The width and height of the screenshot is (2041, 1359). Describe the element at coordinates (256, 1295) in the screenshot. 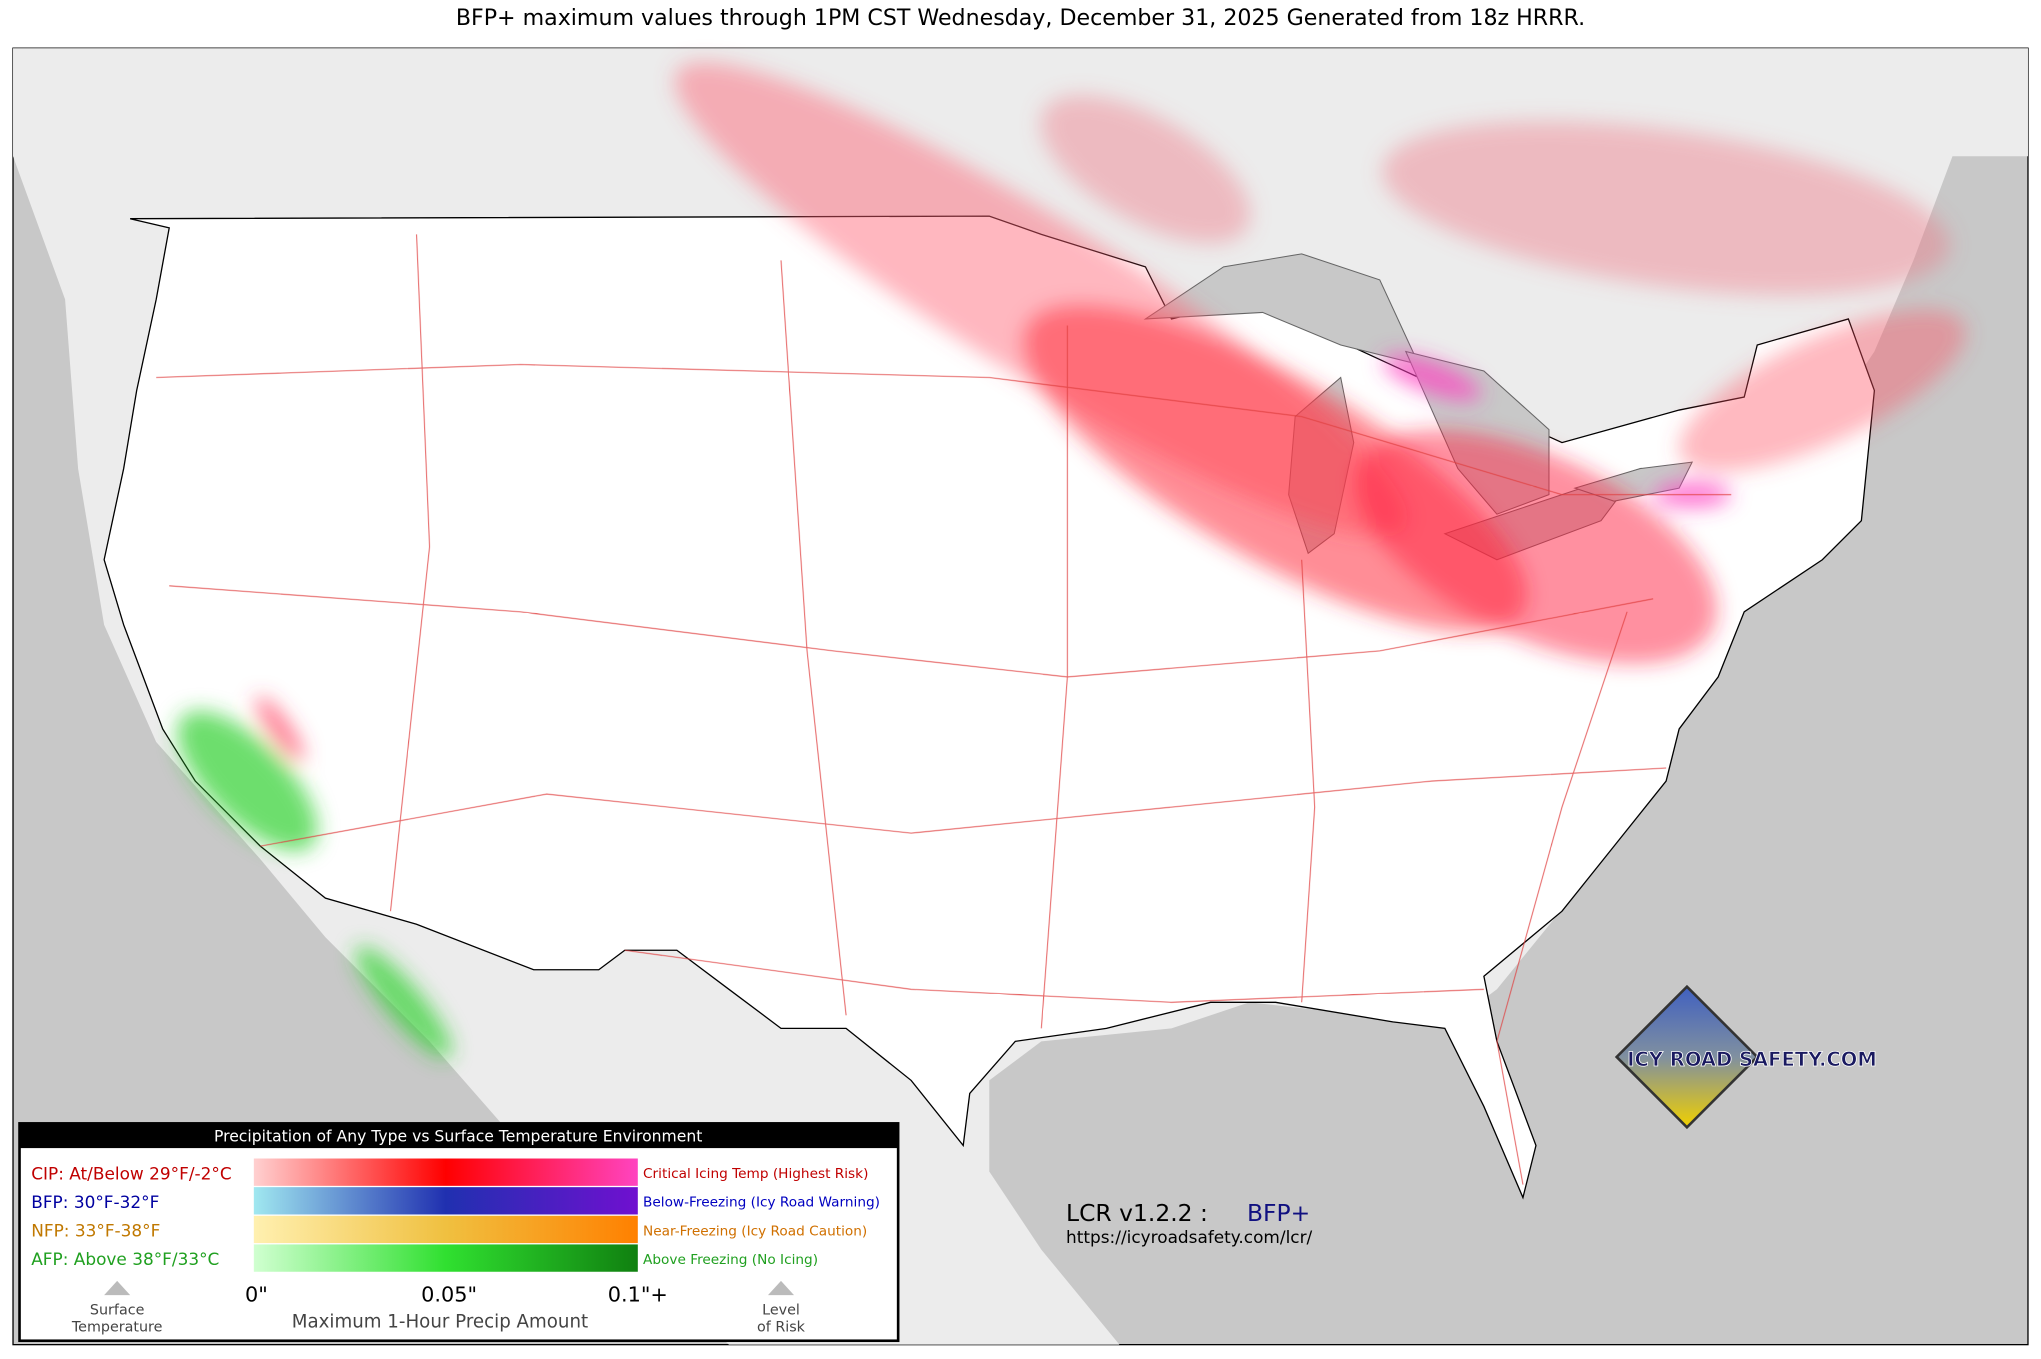

I see `legend-tick: 0"` at that location.